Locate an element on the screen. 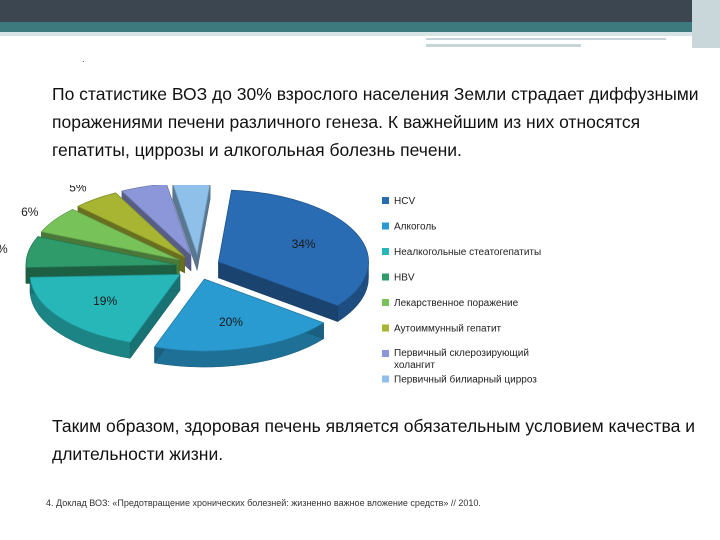 The image size is (720, 540). header-band-light is located at coordinates (360, 34).